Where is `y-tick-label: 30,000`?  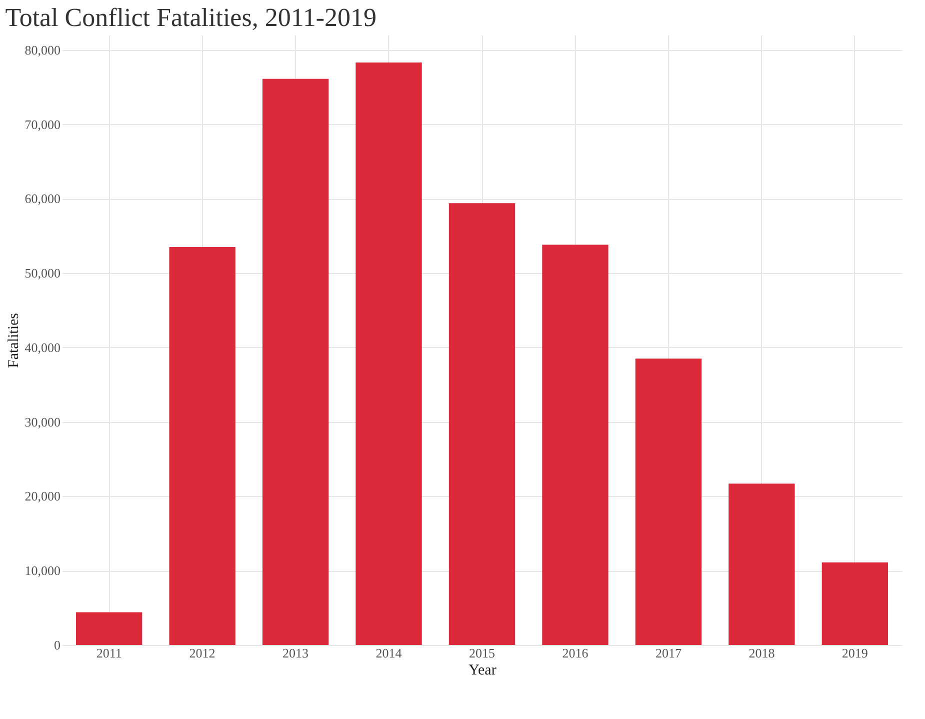
y-tick-label: 30,000 is located at coordinates (42, 422).